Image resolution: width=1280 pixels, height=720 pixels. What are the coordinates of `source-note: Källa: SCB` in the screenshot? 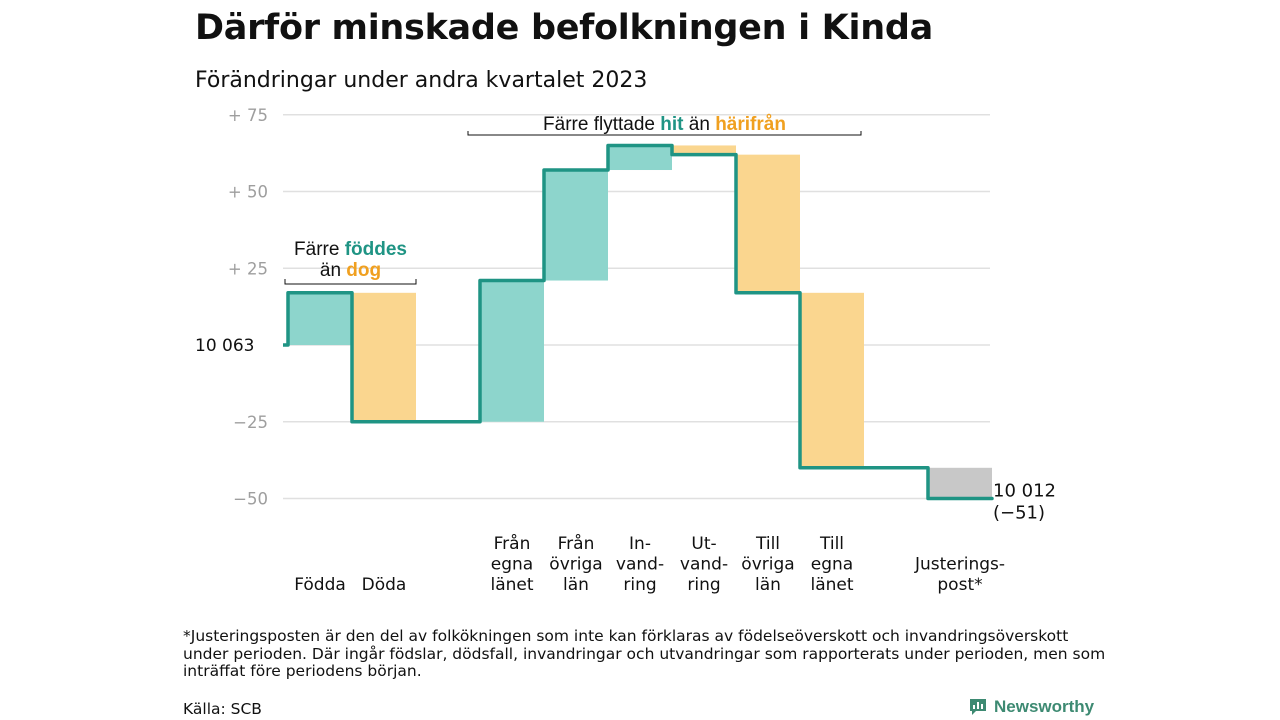 It's located at (222, 709).